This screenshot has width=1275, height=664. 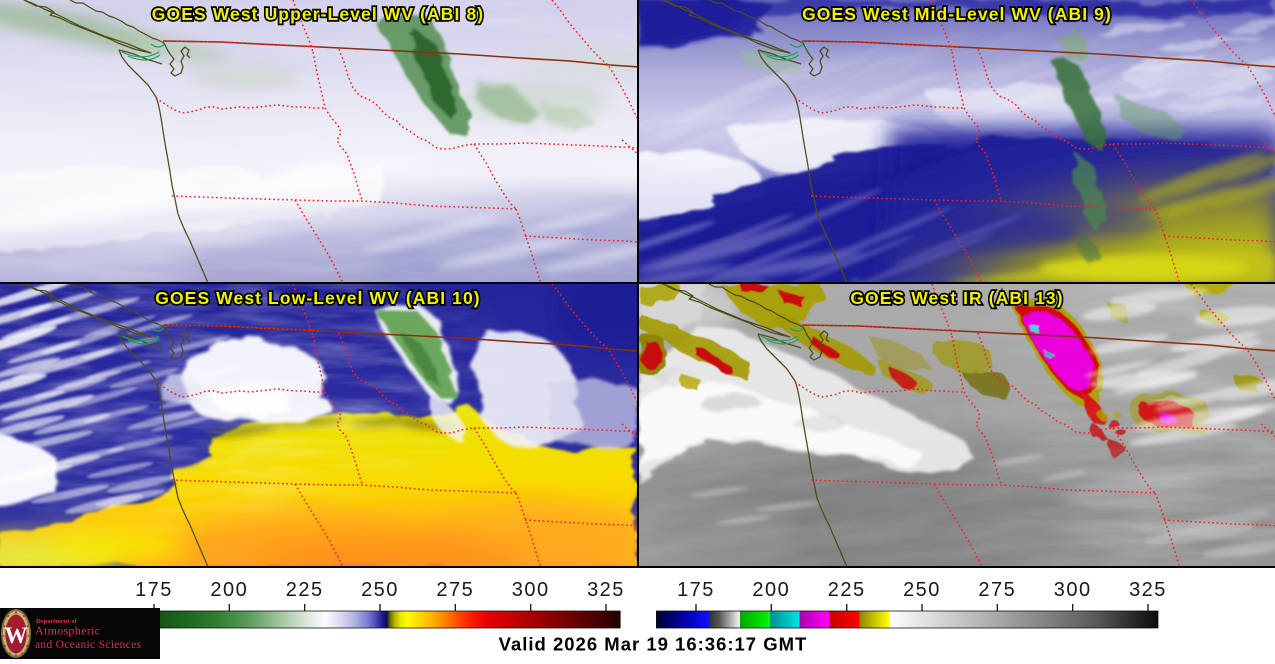 What do you see at coordinates (16, 635) in the screenshot?
I see `svg-text: W` at bounding box center [16, 635].